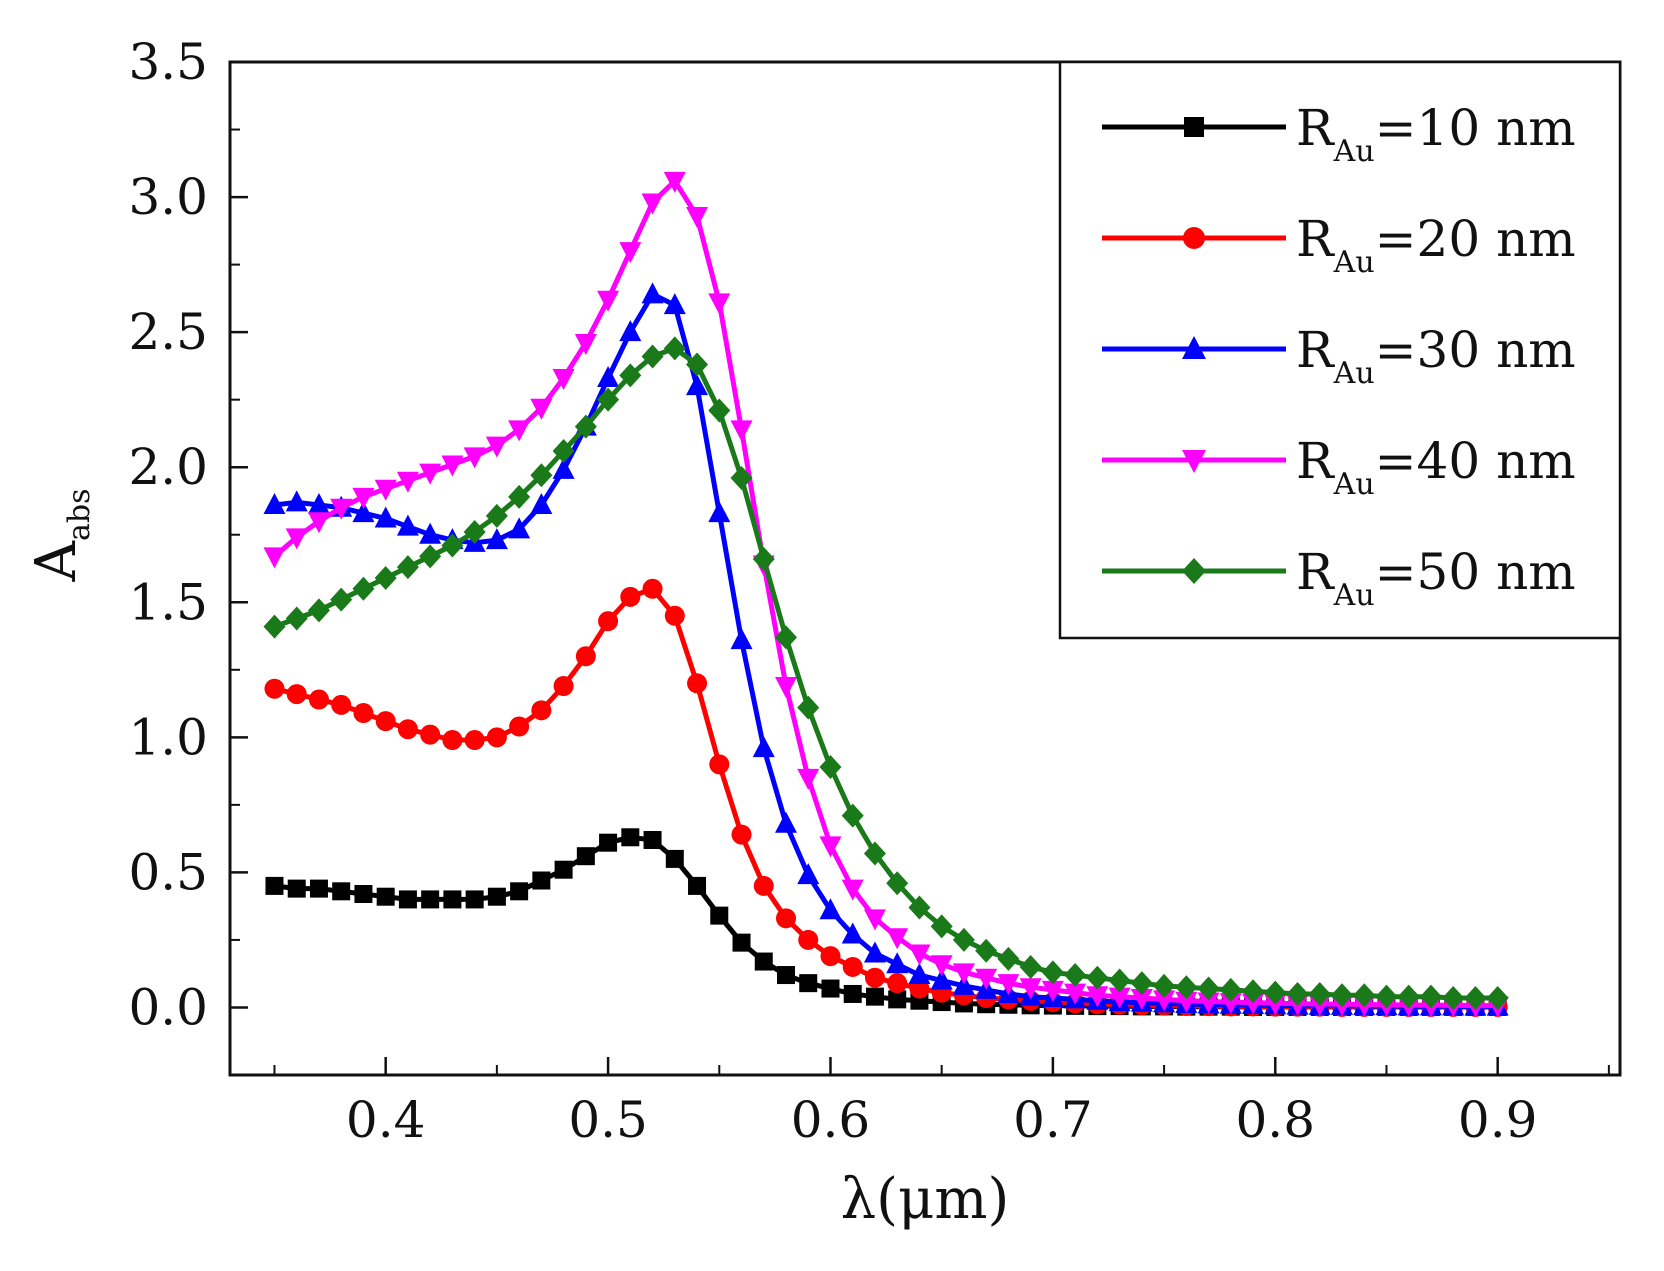  Describe the element at coordinates (386, 1120) in the screenshot. I see `x-tick-label: 0.4` at that location.